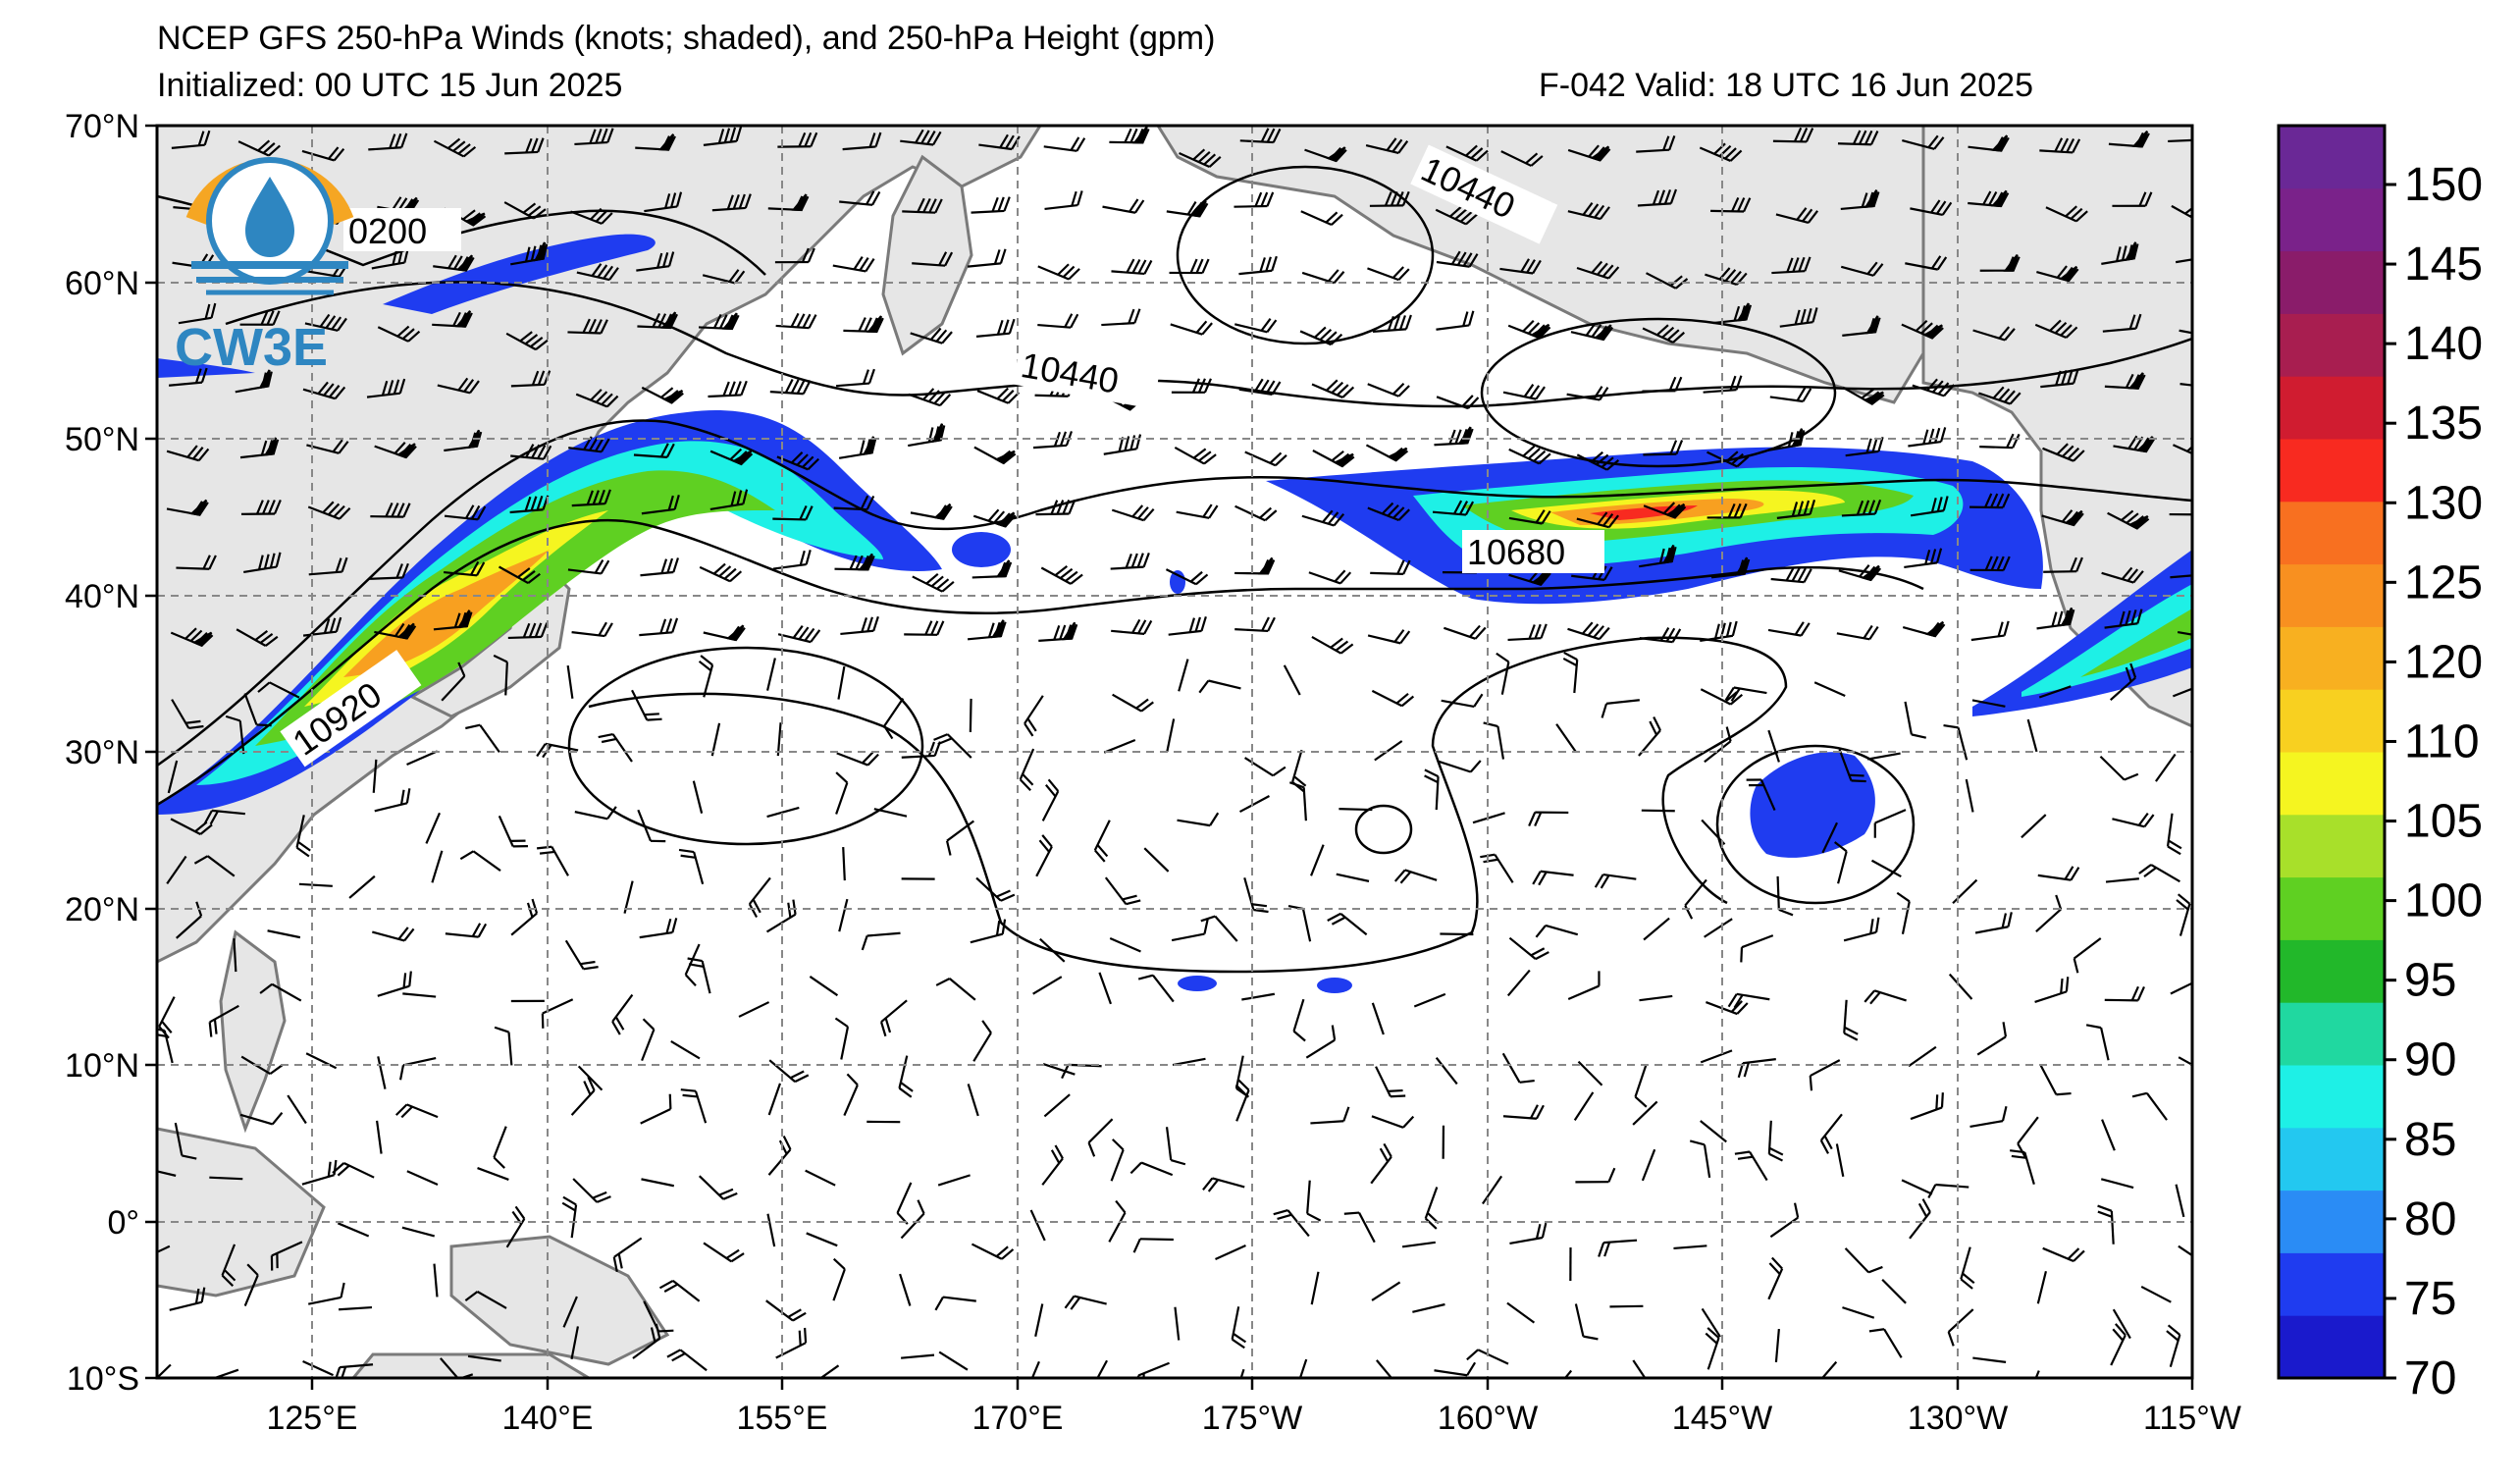 Image resolution: width=2520 pixels, height=1483 pixels. Describe the element at coordinates (2443, 582) in the screenshot. I see `colorbar-label: 125` at that location.